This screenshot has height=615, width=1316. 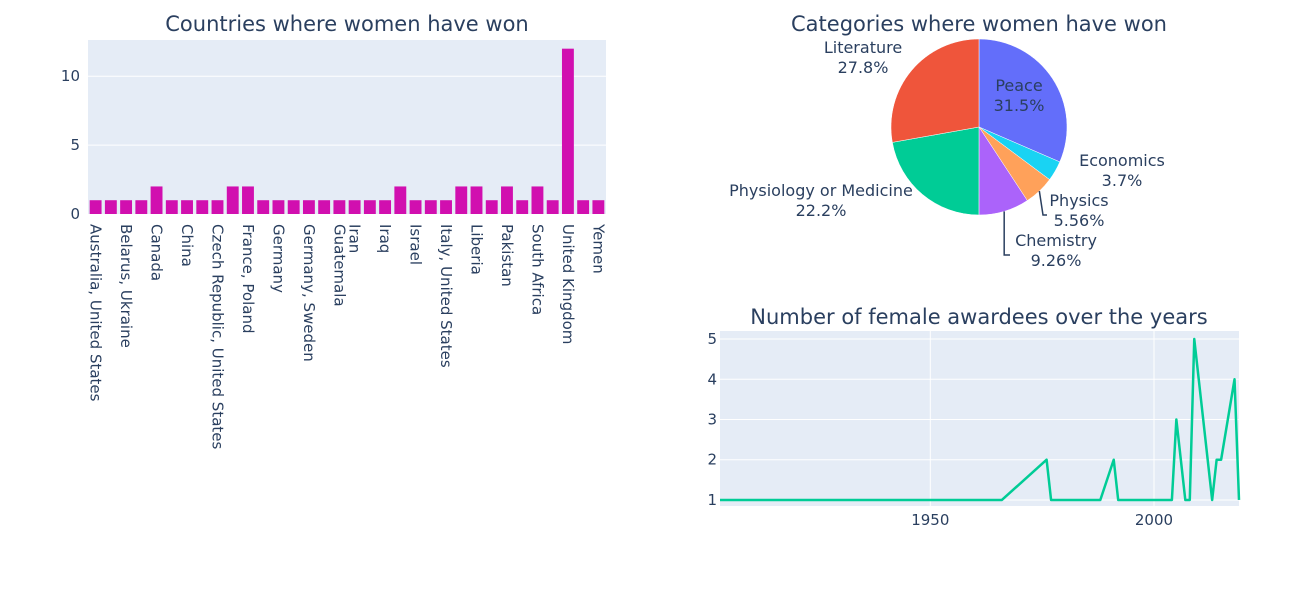 What do you see at coordinates (1056, 260) in the screenshot?
I see `pie-label-percent: 9.26%` at bounding box center [1056, 260].